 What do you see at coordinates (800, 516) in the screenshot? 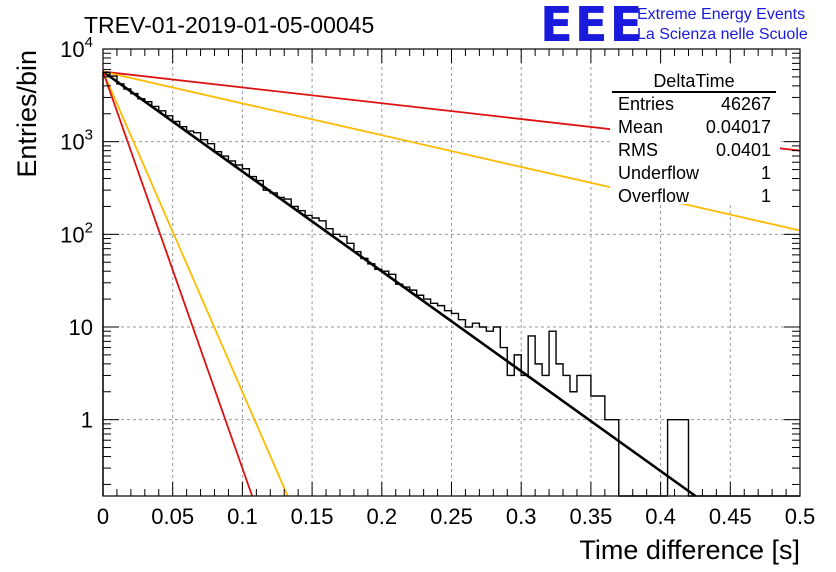
I see `x-tick-label: 0.5` at bounding box center [800, 516].